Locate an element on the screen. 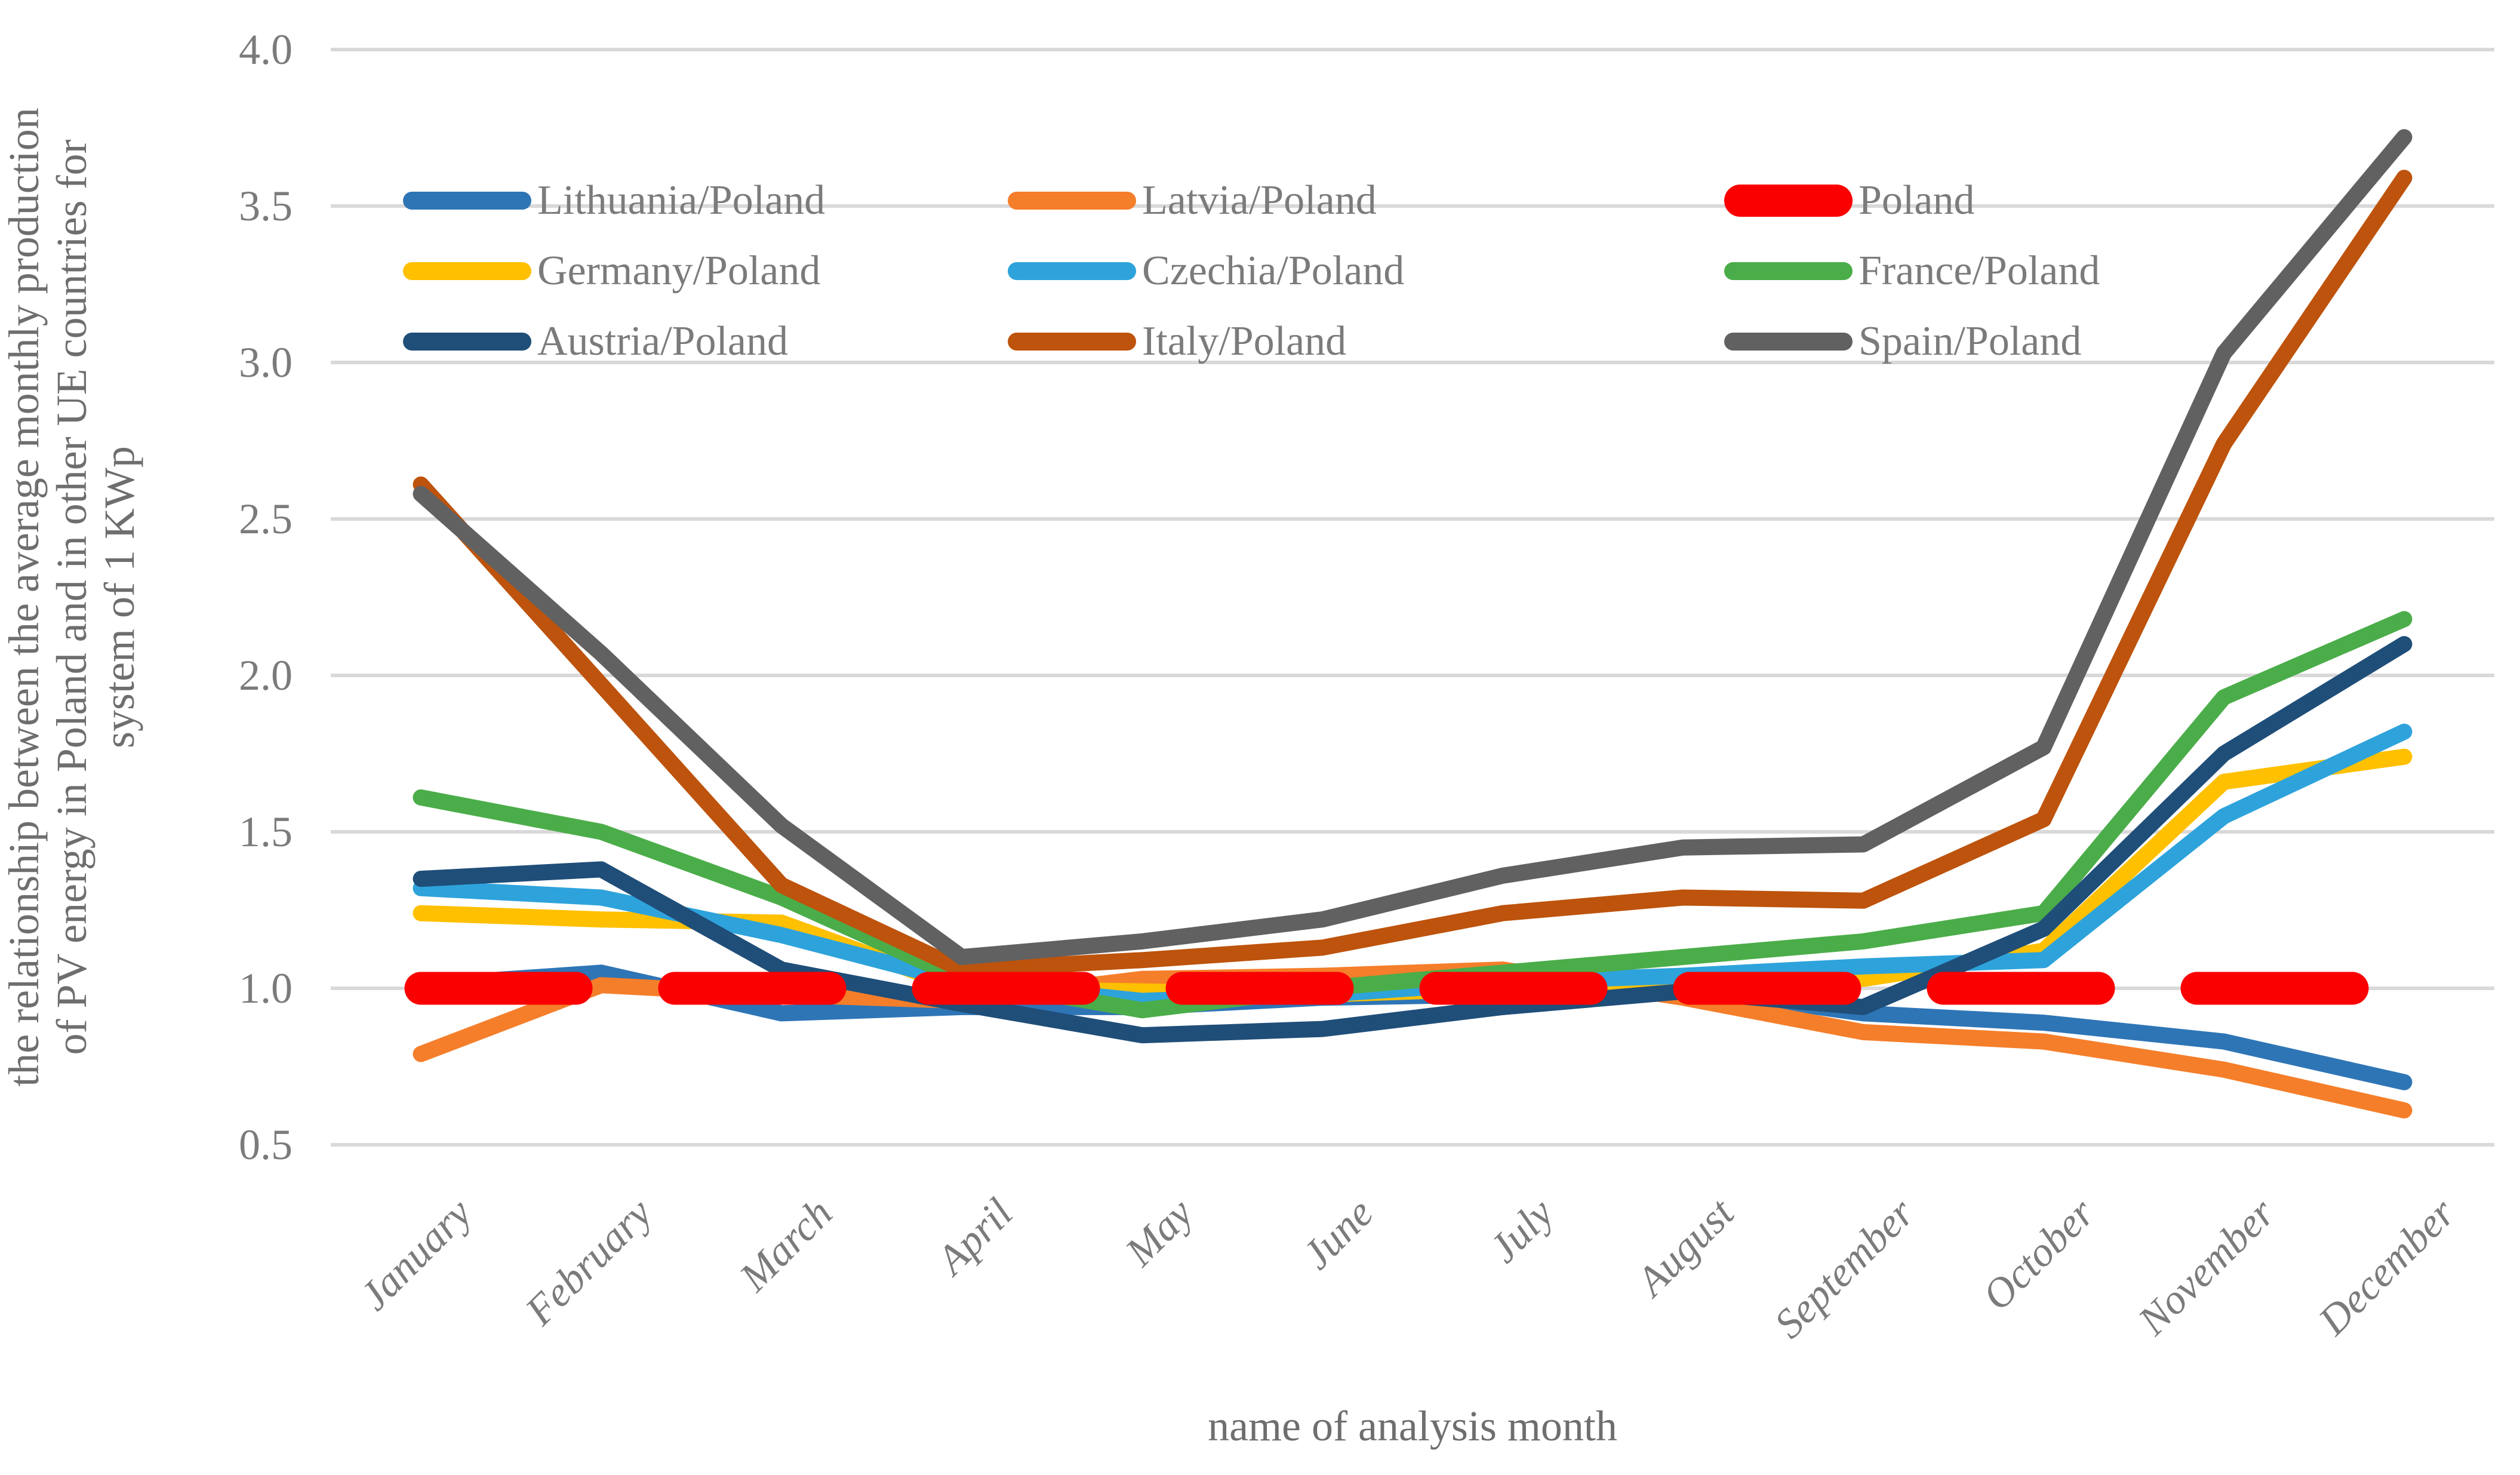  legend-label: Germany/Poland is located at coordinates (679, 271).